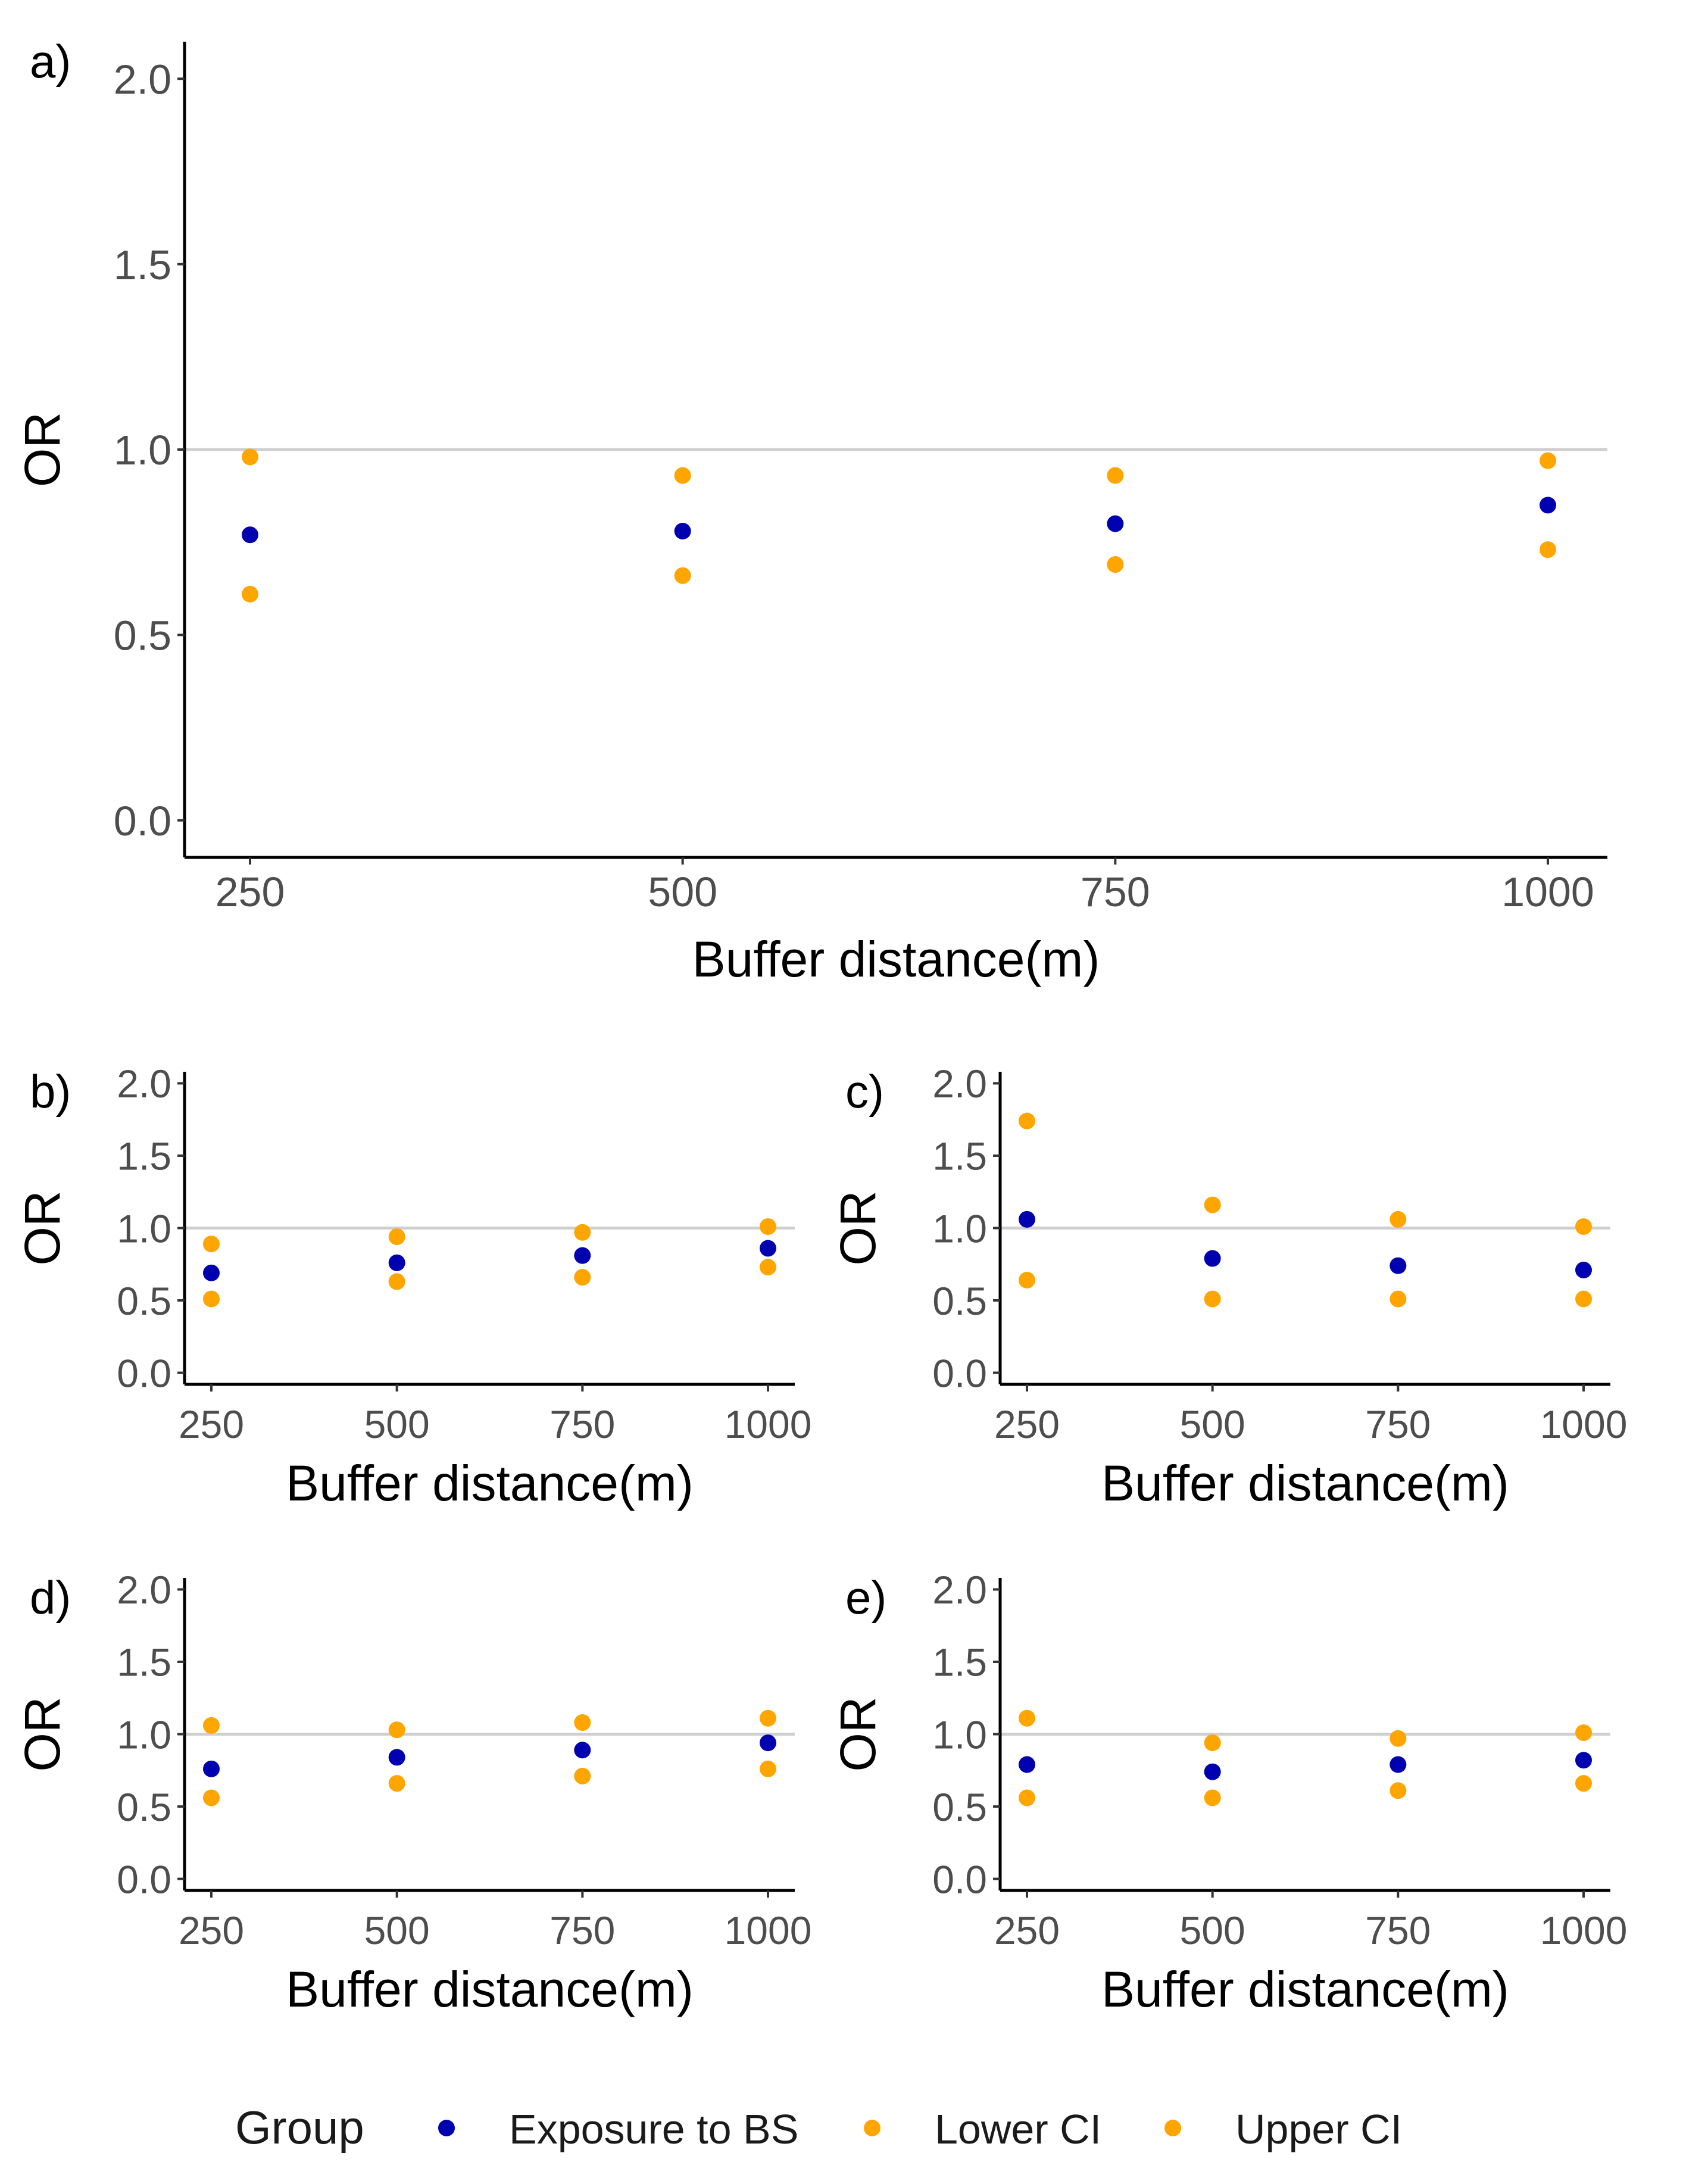 Image resolution: width=1683 pixels, height=2184 pixels. I want to click on panel-b-y-axis-title: OR, so click(42, 1228).